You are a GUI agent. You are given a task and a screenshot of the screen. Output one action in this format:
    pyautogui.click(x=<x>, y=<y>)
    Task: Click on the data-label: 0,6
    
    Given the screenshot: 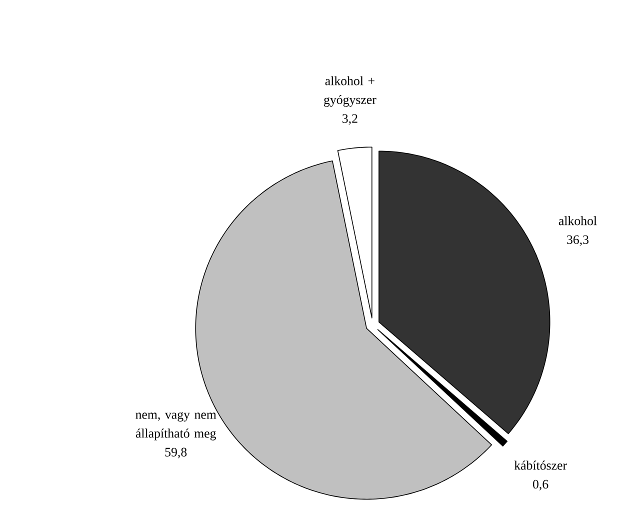 What is the action you would take?
    pyautogui.click(x=540, y=485)
    